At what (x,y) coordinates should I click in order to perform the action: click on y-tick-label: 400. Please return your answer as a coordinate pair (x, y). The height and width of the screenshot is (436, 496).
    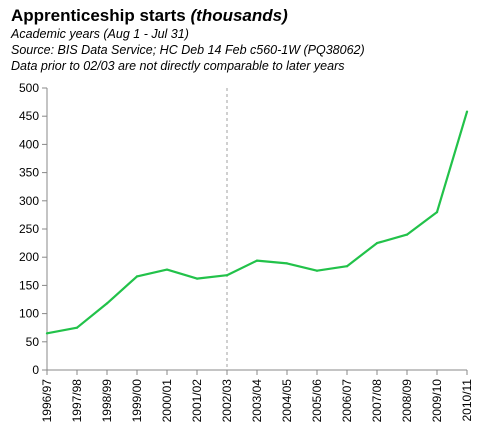
    Looking at the image, I should click on (29, 144).